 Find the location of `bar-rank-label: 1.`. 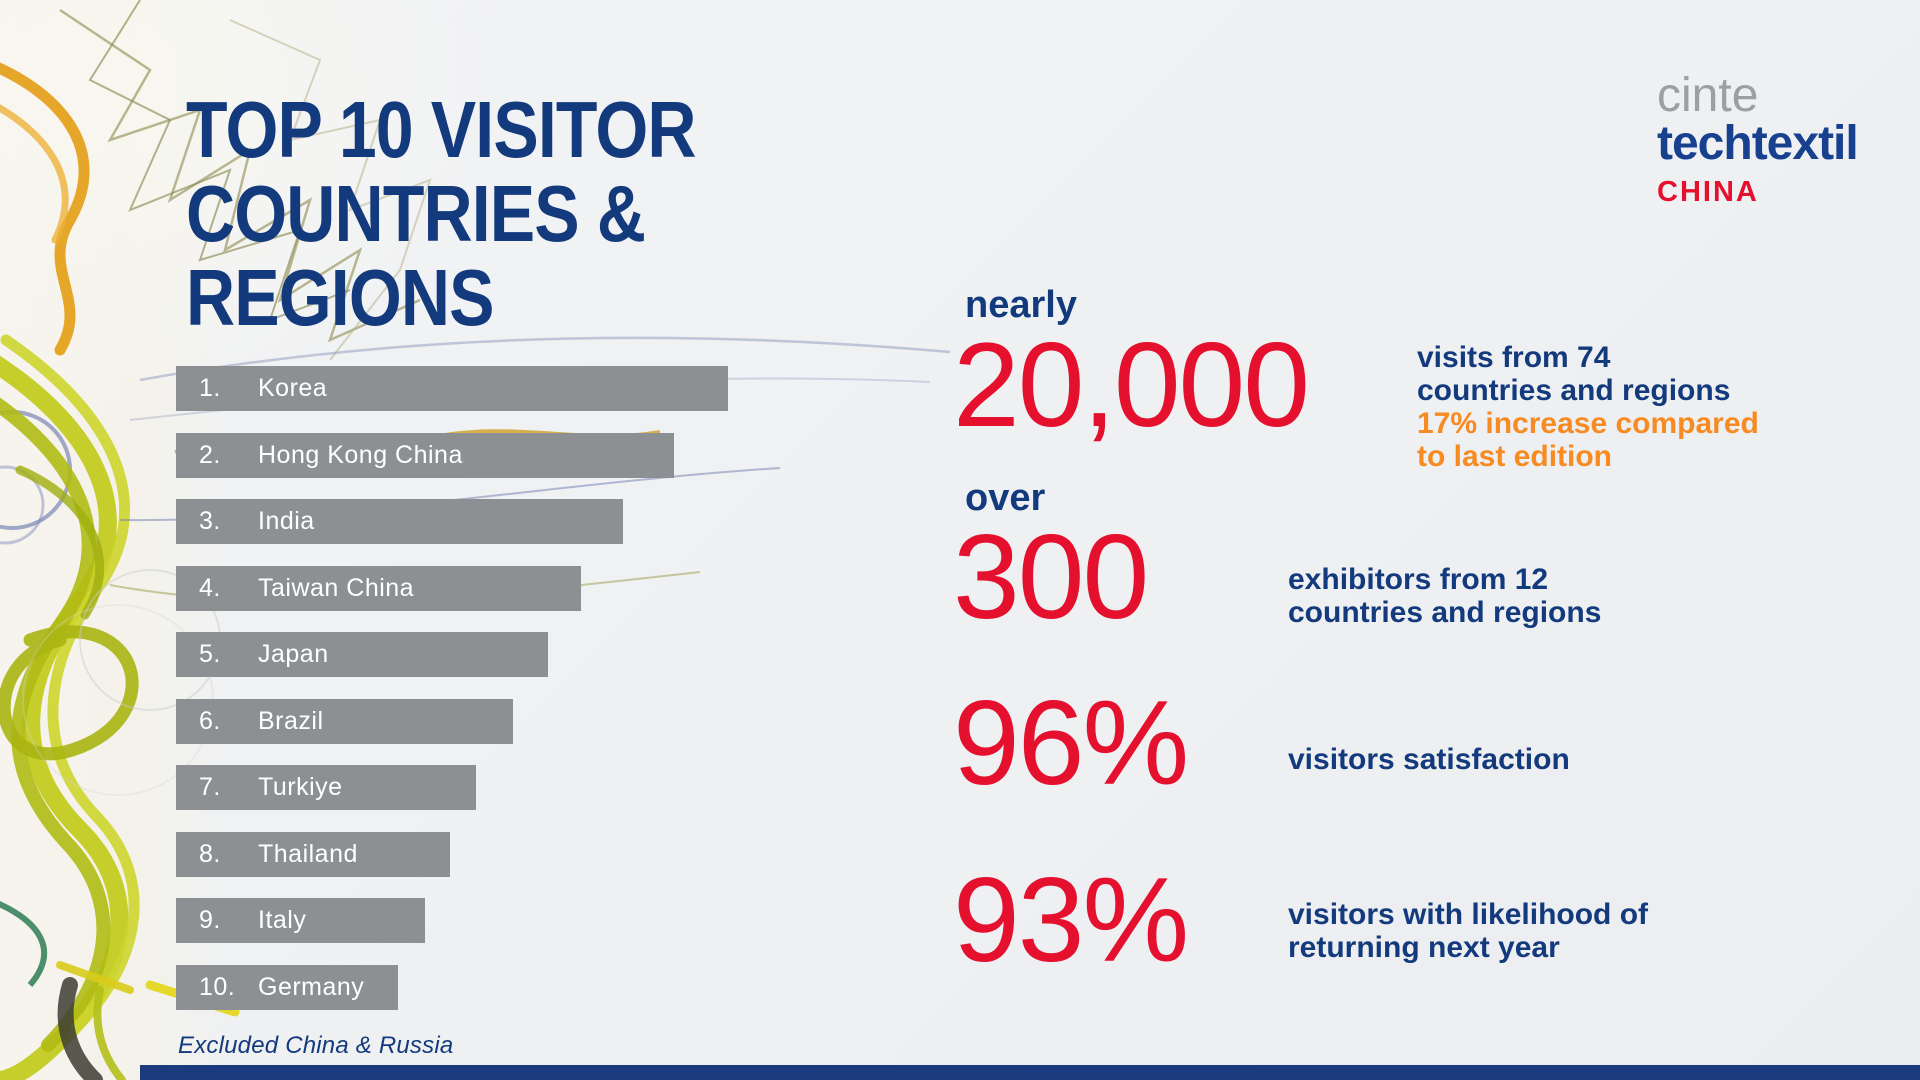

bar-rank-label: 1. is located at coordinates (210, 388).